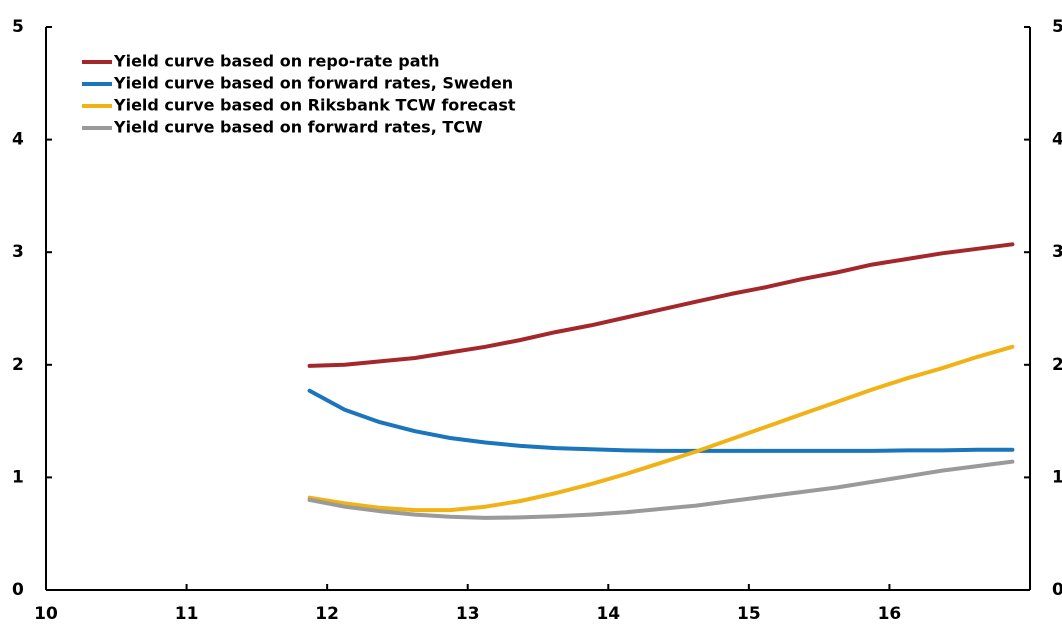 This screenshot has width=1062, height=628. I want to click on y2-tick-label: 1, so click(1057, 477).